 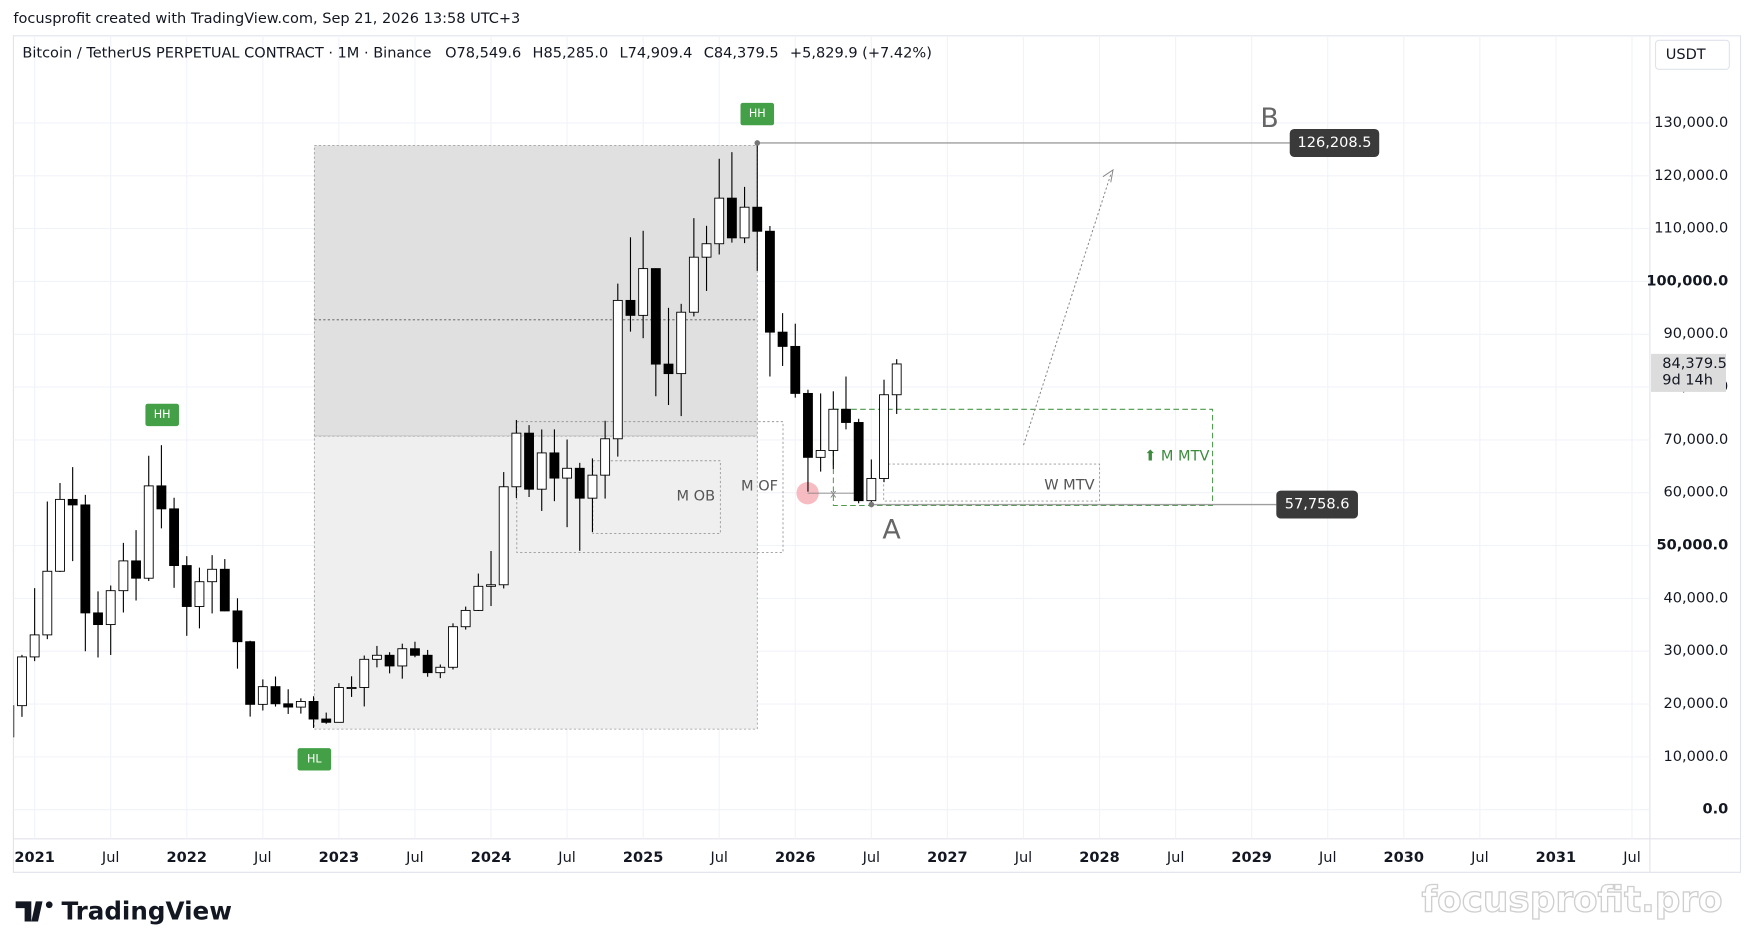 What do you see at coordinates (1715, 810) in the screenshot?
I see `y-tick-label: 0.0` at bounding box center [1715, 810].